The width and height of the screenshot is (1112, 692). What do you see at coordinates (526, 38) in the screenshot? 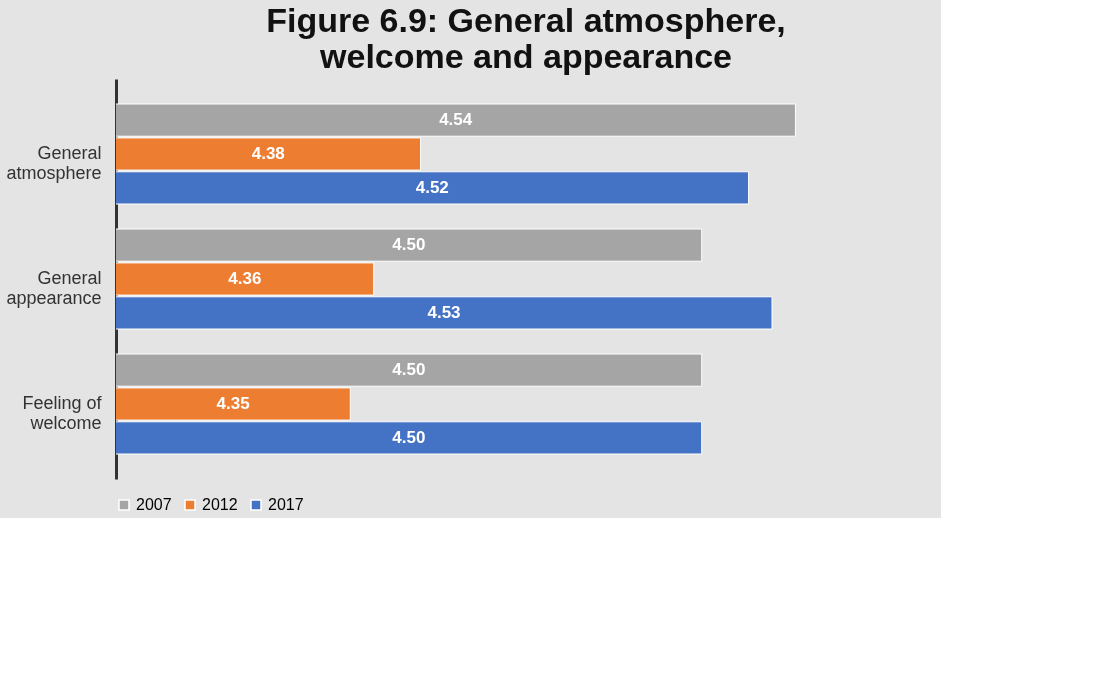
I see `chart-title: Figure 6.9: General atmosphere, welcome and appearance` at bounding box center [526, 38].